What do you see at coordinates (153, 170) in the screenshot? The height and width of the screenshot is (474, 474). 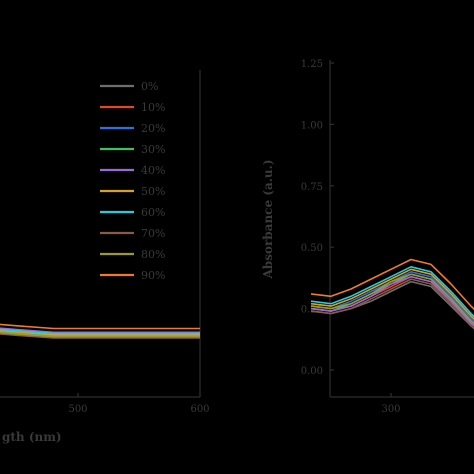 I see `legend-label-4: 40%` at bounding box center [153, 170].